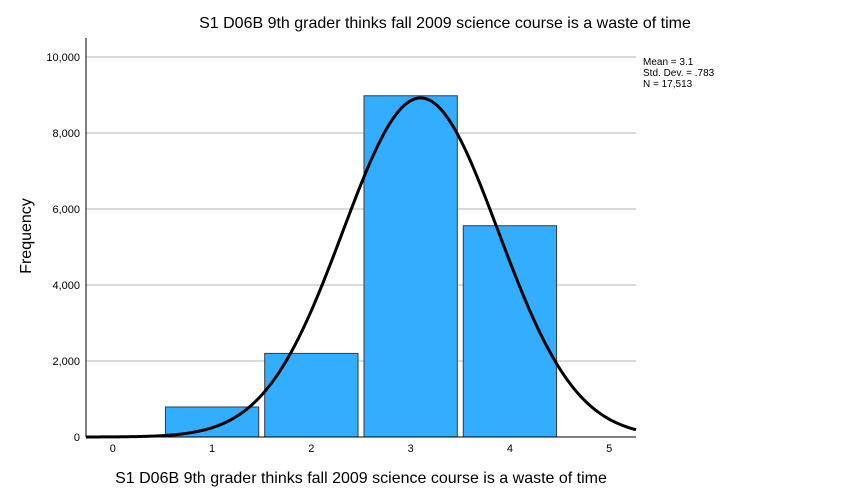 Image resolution: width=850 pixels, height=500 pixels. I want to click on x-tick-label: 0, so click(113, 449).